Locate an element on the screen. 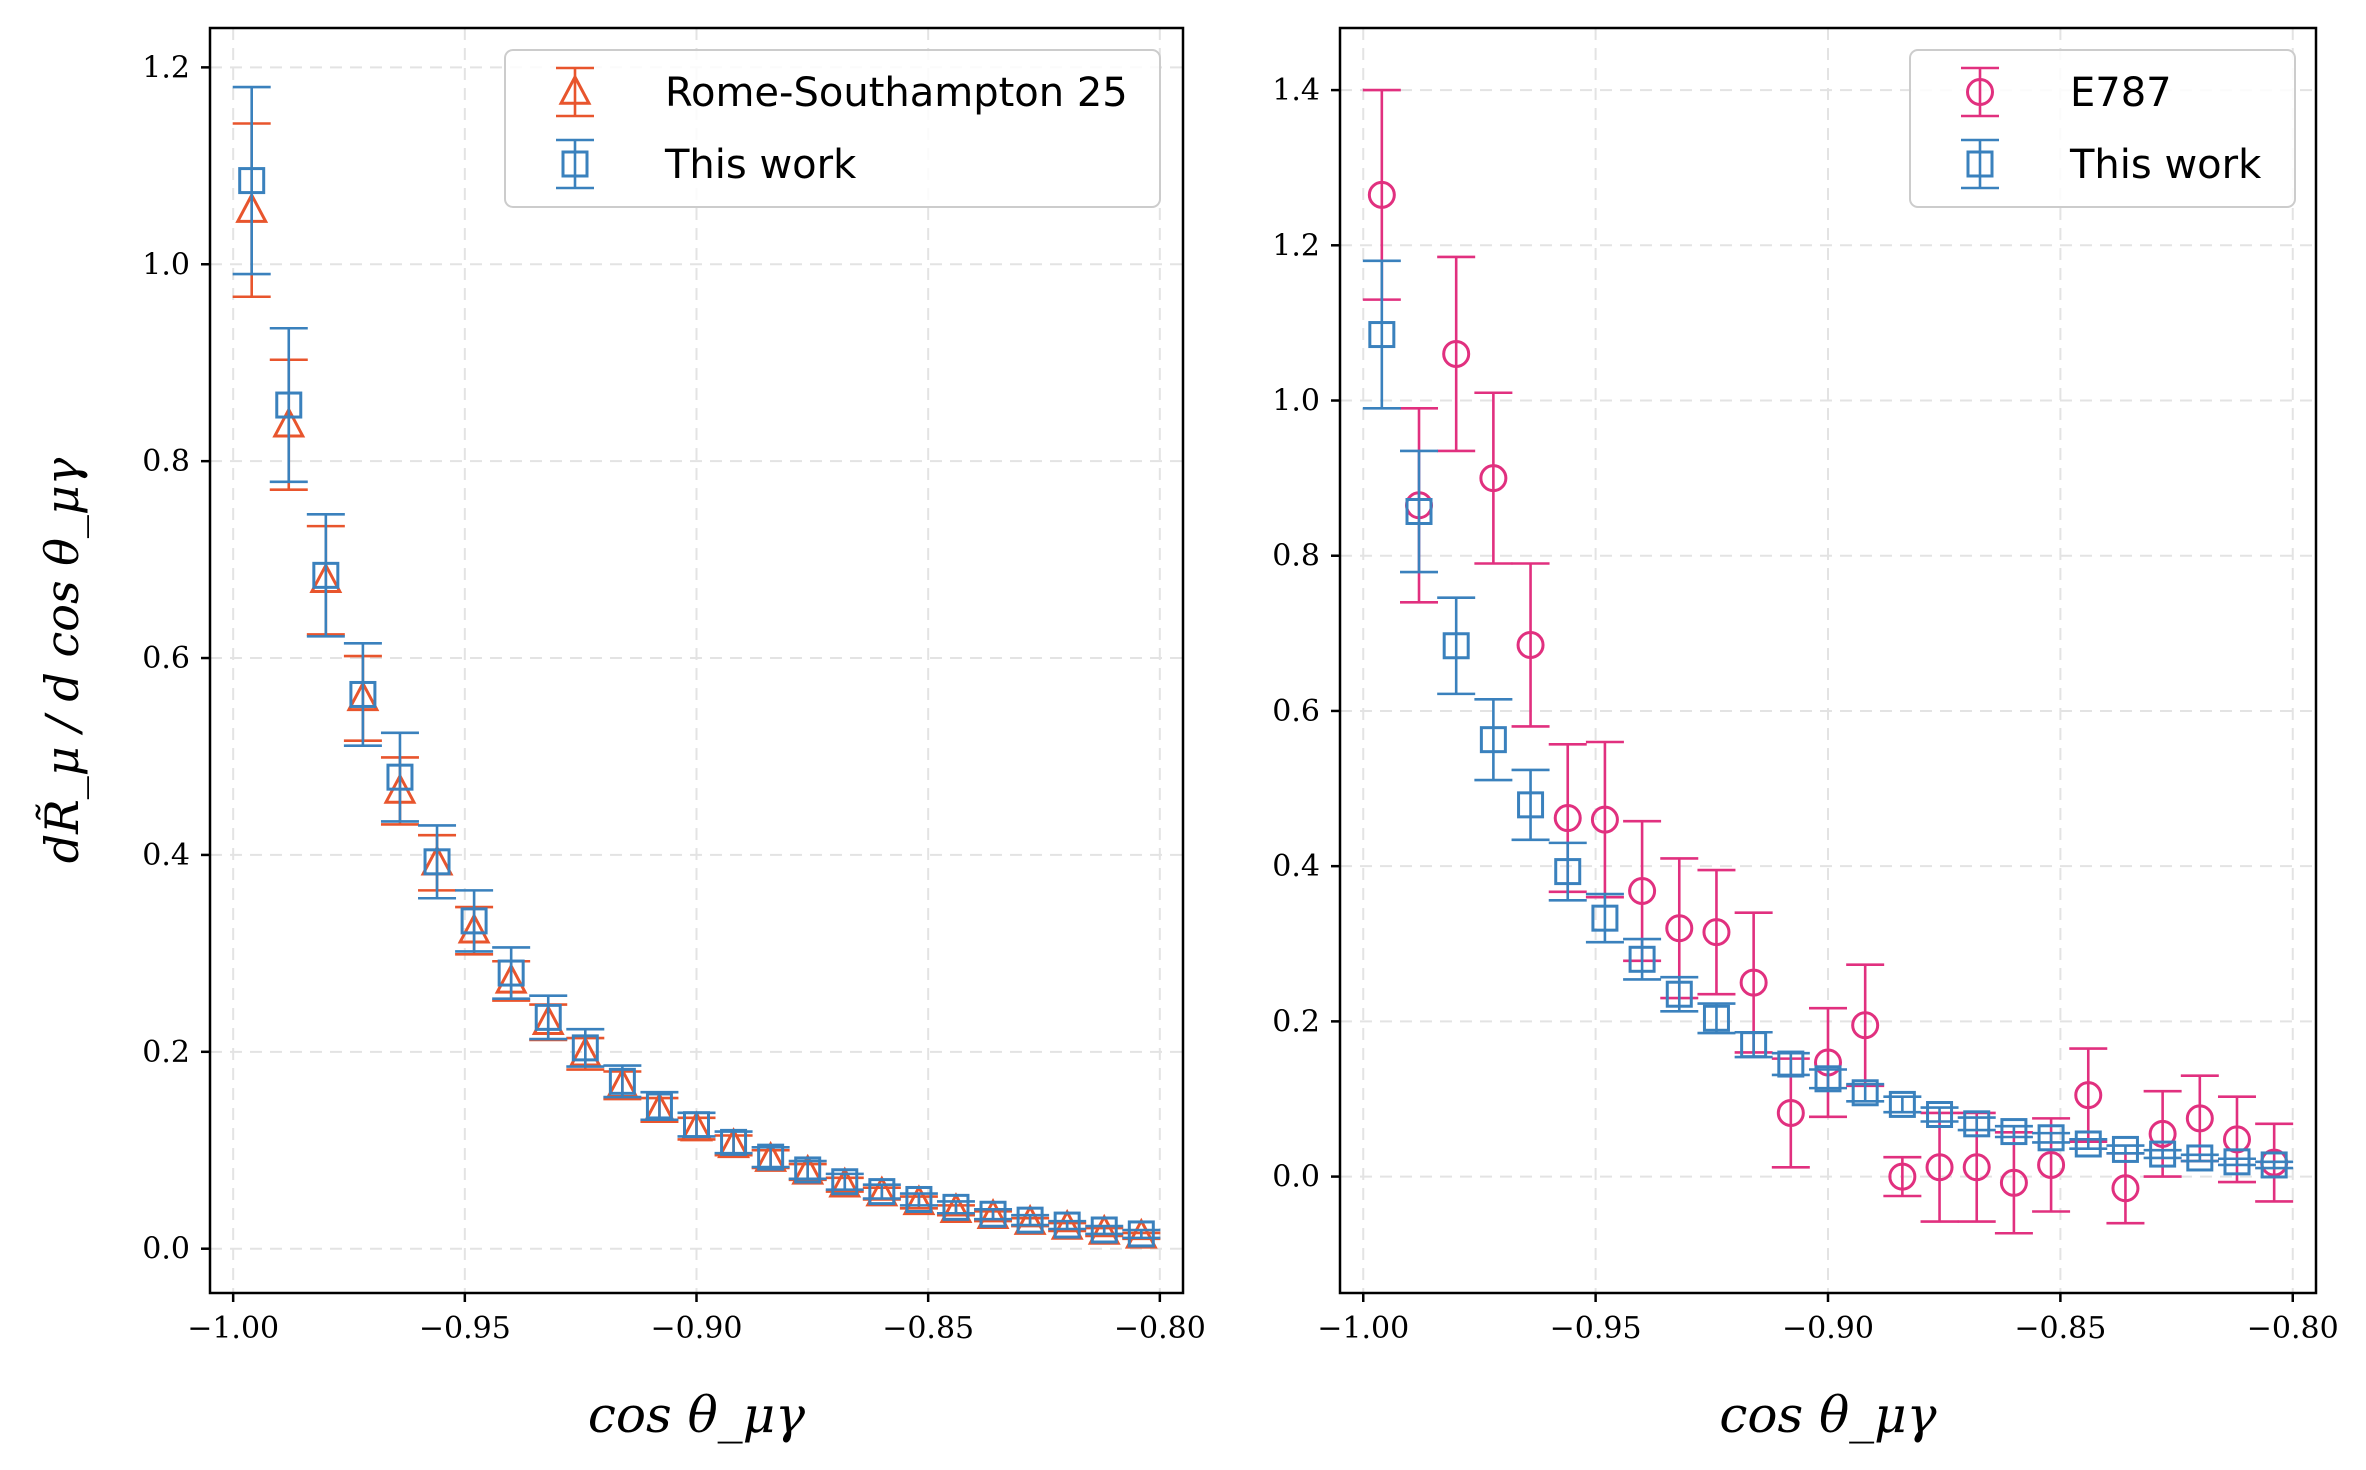 The height and width of the screenshot is (1470, 2366). y-tick-label: 0.6 is located at coordinates (166, 658).